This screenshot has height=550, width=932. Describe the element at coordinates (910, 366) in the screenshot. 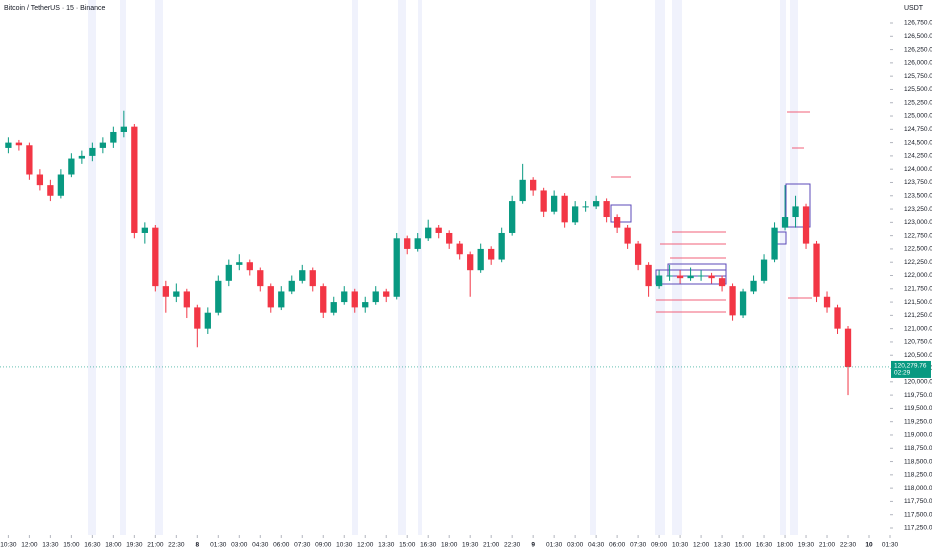

I see `last-price-label: 120,279.76` at that location.